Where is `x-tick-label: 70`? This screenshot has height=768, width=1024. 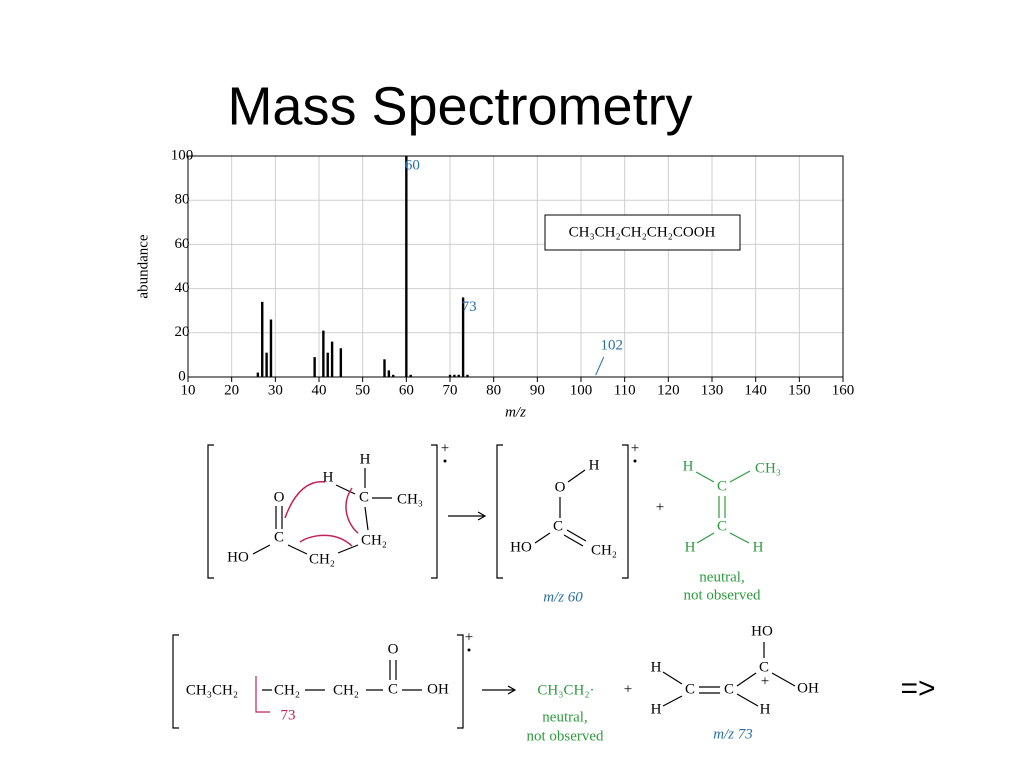 x-tick-label: 70 is located at coordinates (450, 390).